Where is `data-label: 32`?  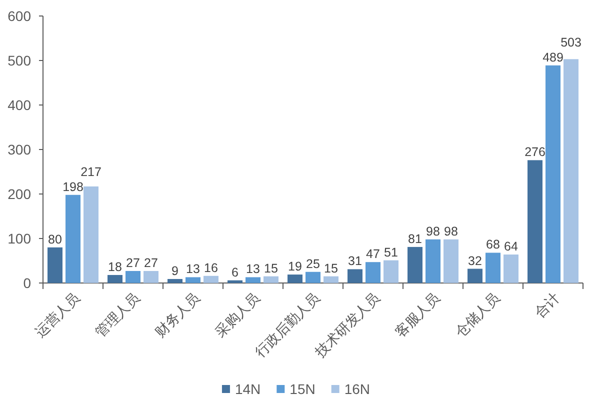
data-label: 32 is located at coordinates (475, 261).